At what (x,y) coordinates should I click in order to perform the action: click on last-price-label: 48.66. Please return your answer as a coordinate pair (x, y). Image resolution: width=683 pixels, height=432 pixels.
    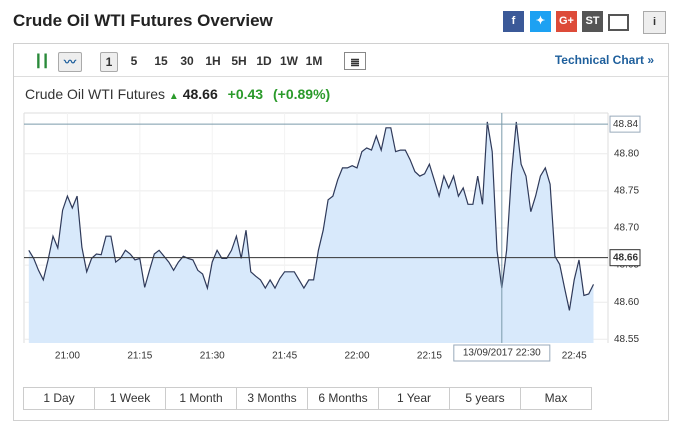
    Looking at the image, I should click on (625, 257).